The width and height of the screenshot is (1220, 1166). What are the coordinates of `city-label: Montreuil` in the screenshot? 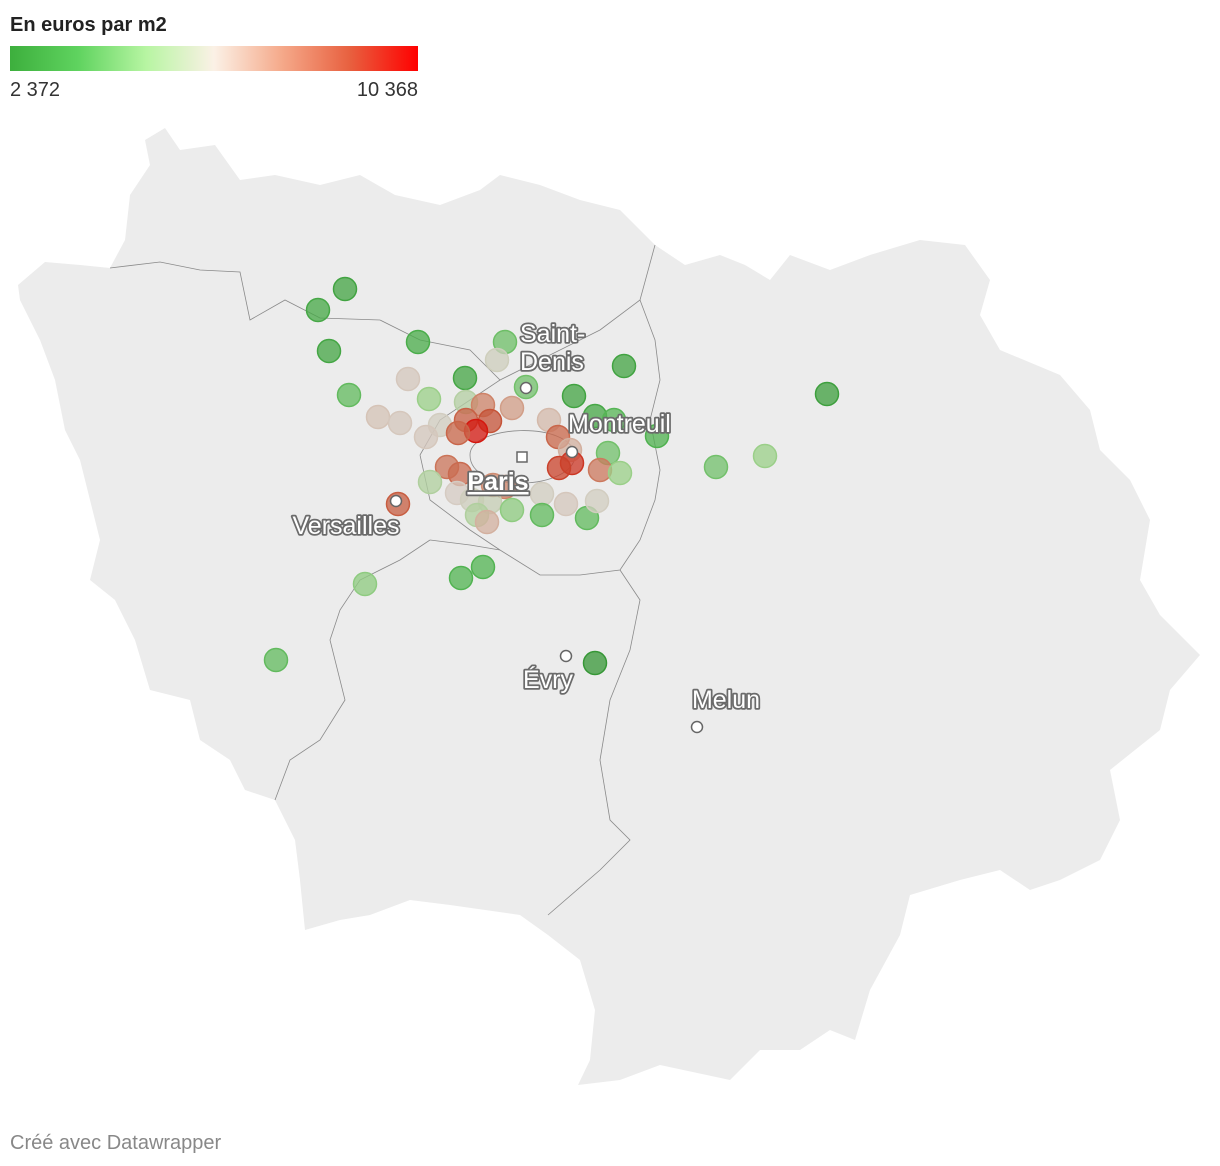 It's located at (619, 424).